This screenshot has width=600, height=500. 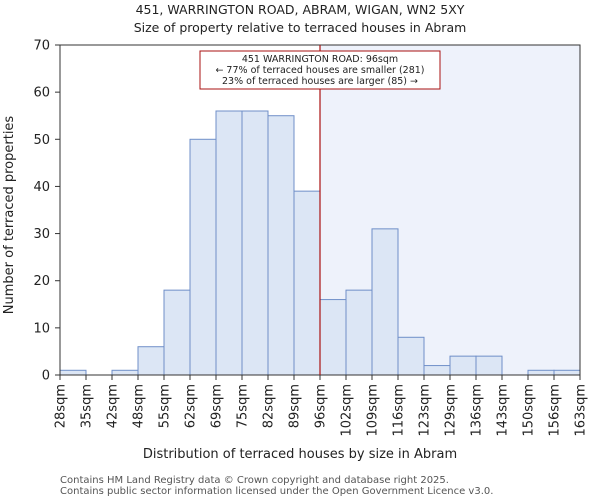 What do you see at coordinates (307, 283) in the screenshot?
I see `bar-89sqm` at bounding box center [307, 283].